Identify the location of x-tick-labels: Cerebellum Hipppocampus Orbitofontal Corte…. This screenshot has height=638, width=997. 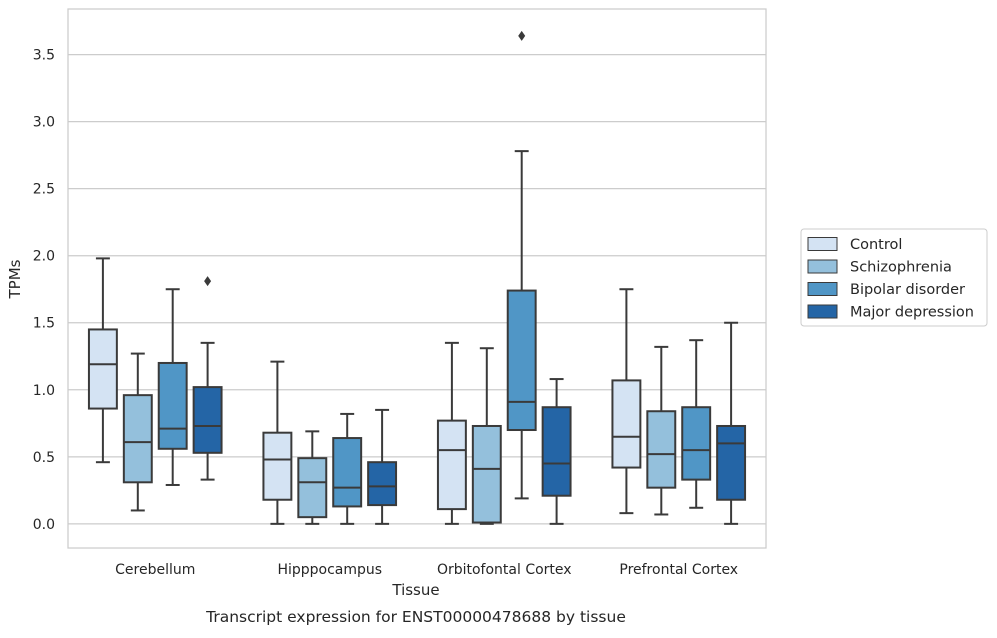
(426, 570).